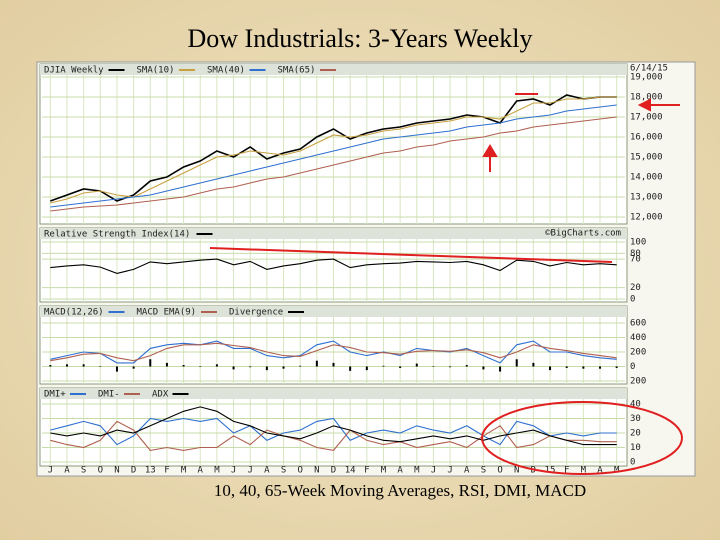 The width and height of the screenshot is (720, 540). Describe the element at coordinates (583, 234) in the screenshot. I see `watermark: ©BigCharts.com` at that location.